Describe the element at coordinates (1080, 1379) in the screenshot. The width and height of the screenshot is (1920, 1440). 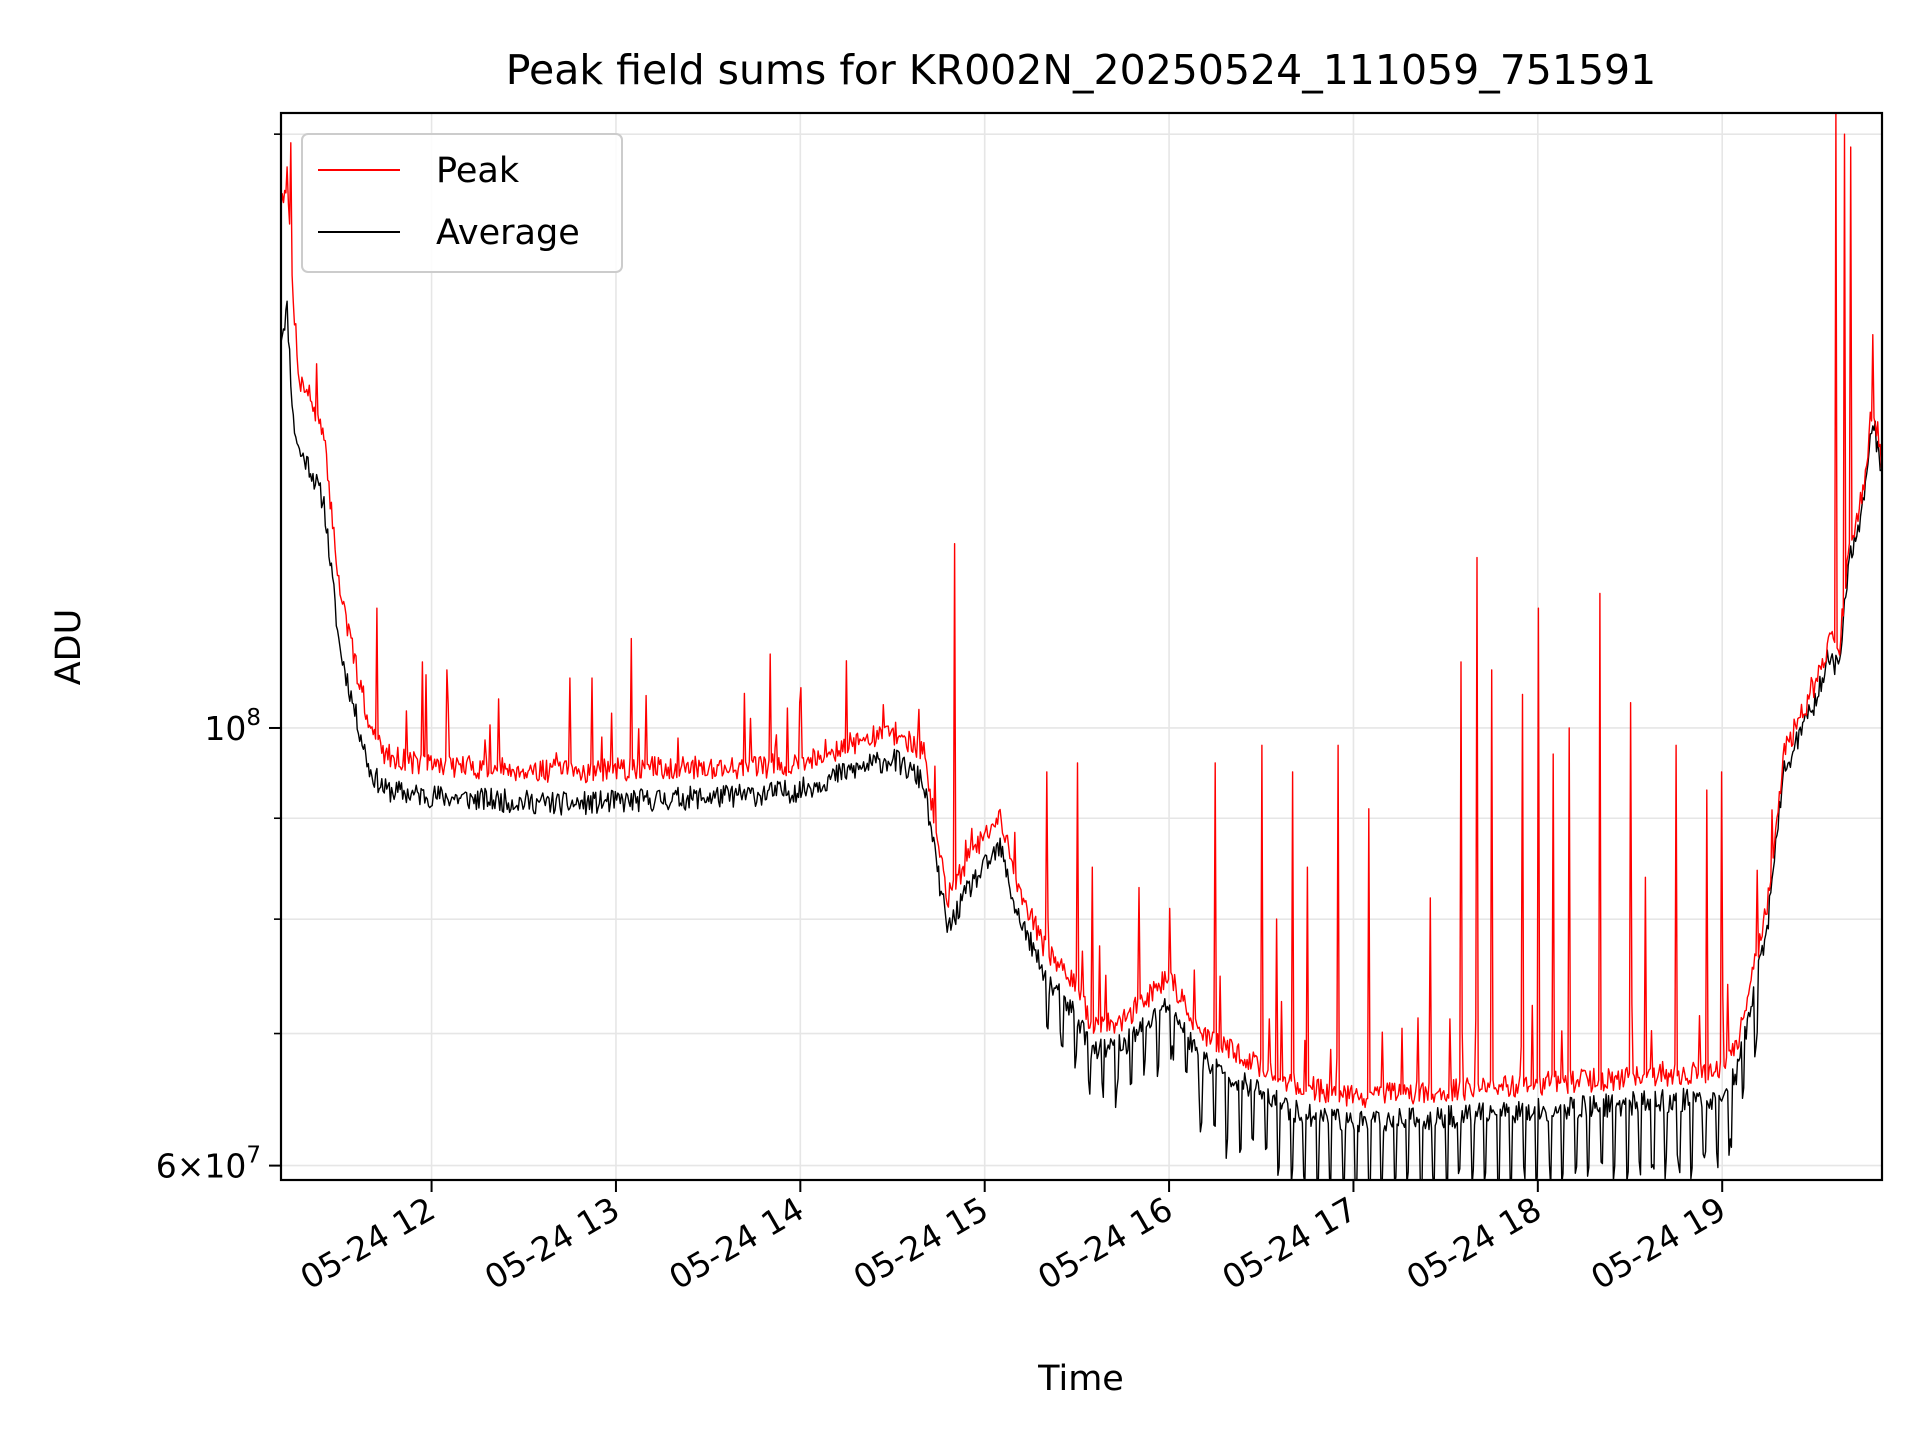
I see `x-axis-title: Time` at that location.